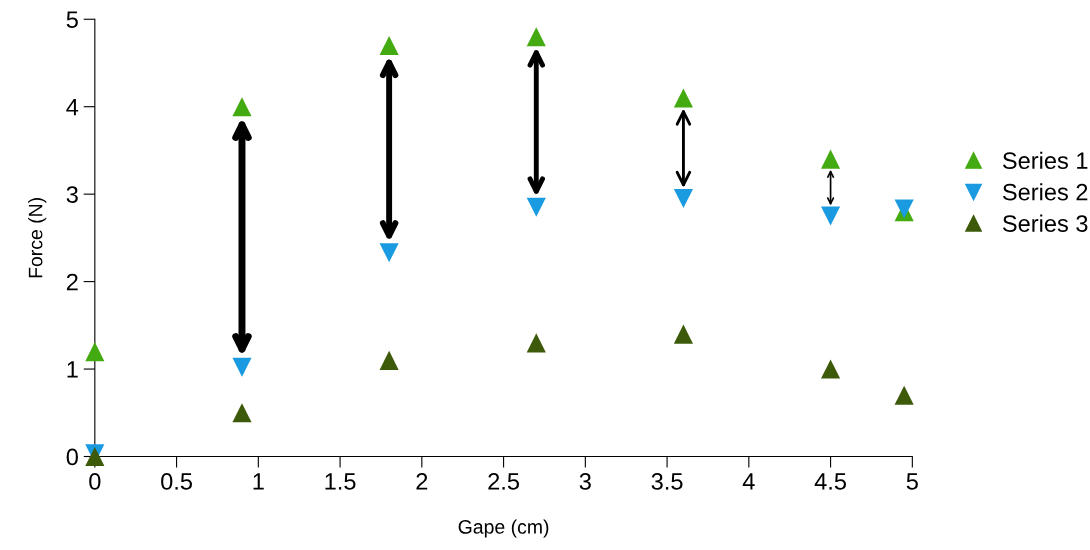 The width and height of the screenshot is (1090, 550). I want to click on x-tick-label: 2.5, so click(503, 481).